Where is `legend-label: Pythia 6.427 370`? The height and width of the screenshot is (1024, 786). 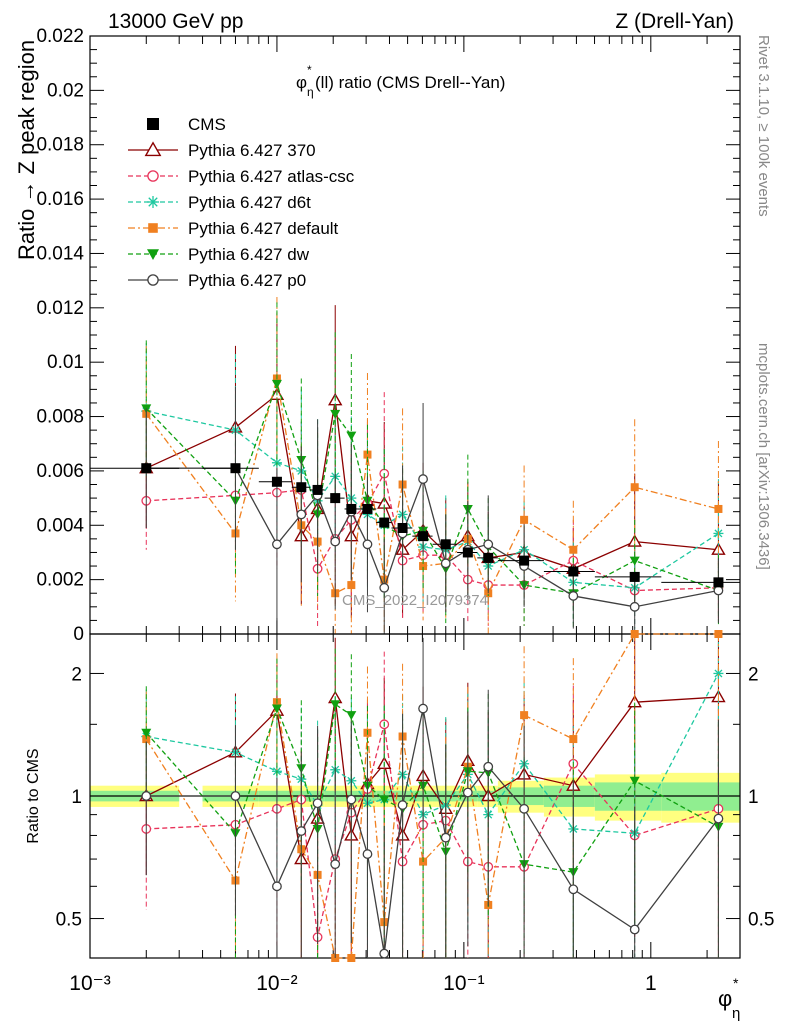
legend-label: Pythia 6.427 370 is located at coordinates (252, 150).